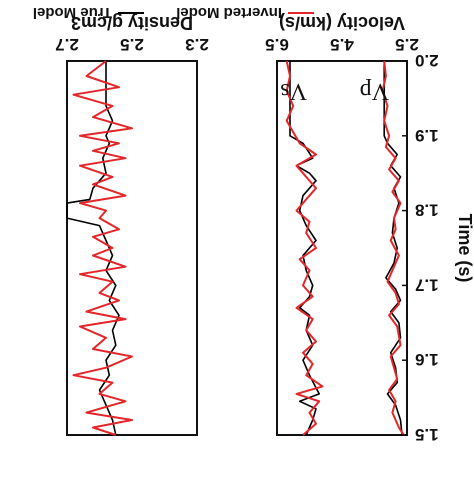  What do you see at coordinates (72, 12) in the screenshot?
I see `true-model-legend-label: True Model` at bounding box center [72, 12].